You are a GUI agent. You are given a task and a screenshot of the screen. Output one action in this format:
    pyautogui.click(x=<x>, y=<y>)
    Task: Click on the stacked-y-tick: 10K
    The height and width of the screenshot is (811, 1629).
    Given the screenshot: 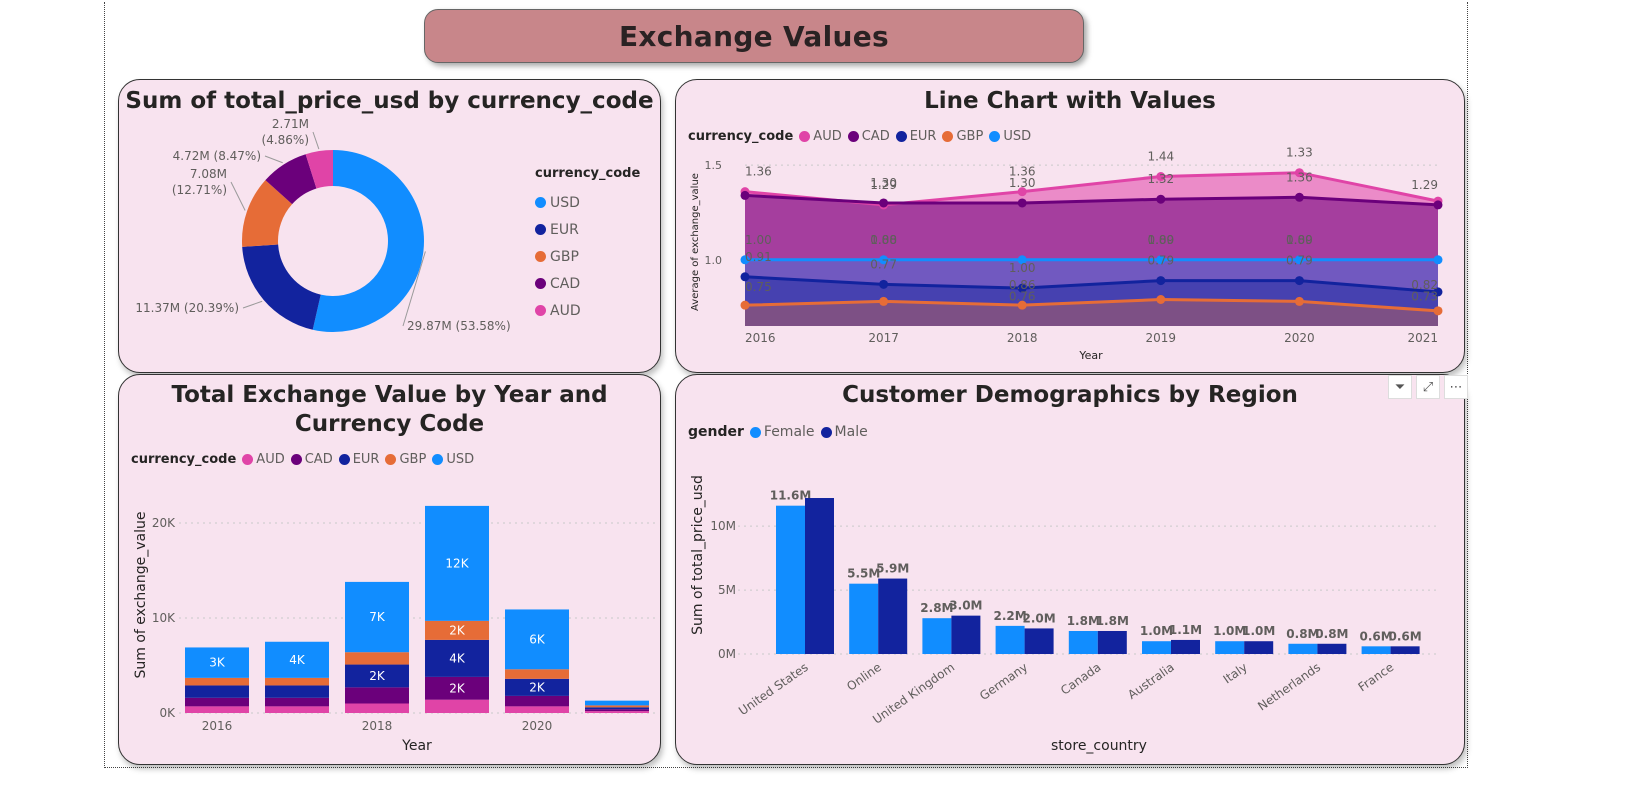 What is the action you would take?
    pyautogui.click(x=164, y=618)
    